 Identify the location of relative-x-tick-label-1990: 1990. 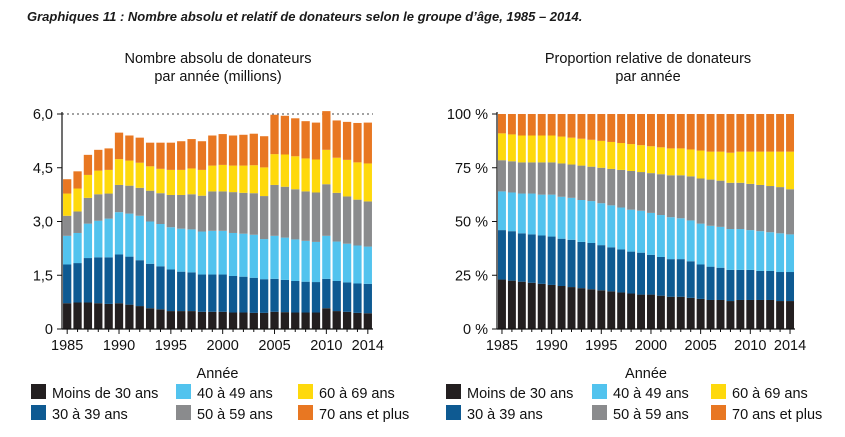
(552, 346).